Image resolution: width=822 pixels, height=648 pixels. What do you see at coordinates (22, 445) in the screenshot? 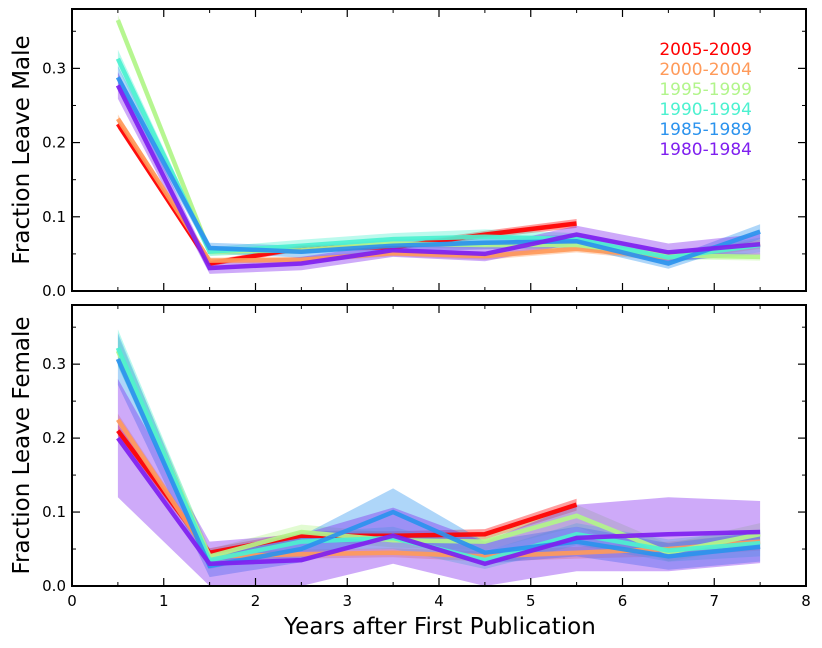
I see `y-axis-label: Fraction Leave Female` at bounding box center [22, 445].